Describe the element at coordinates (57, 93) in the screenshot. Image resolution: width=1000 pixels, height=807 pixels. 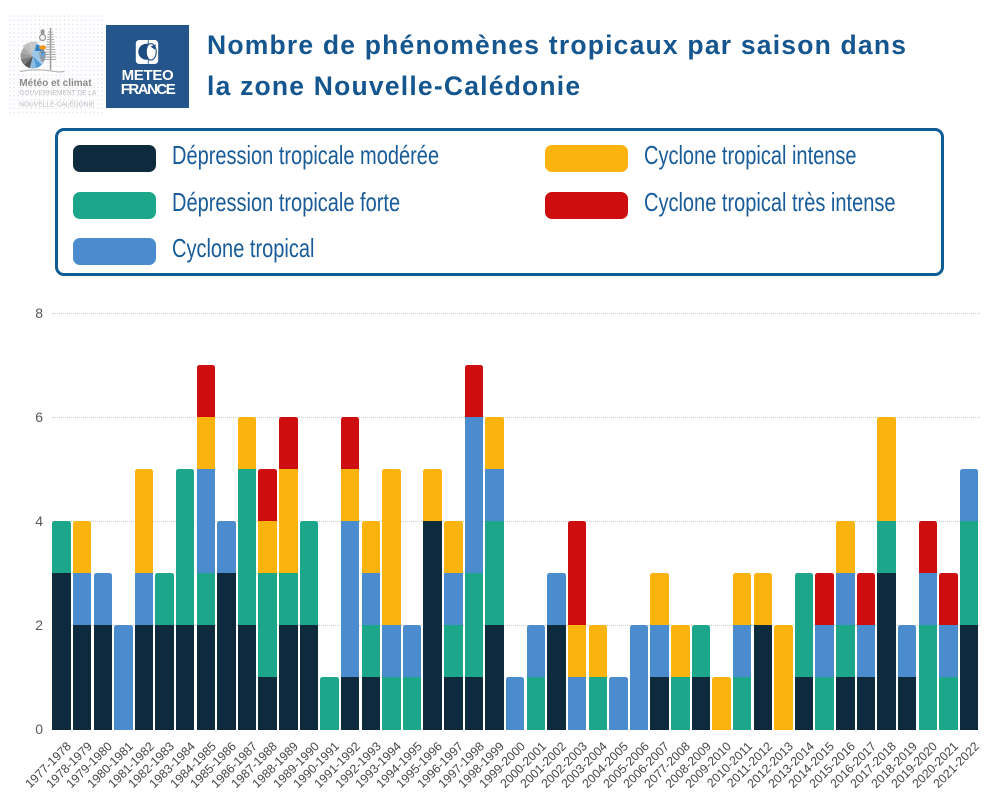
I see `svg-text: GOUVERNEMENT DE LA` at that location.